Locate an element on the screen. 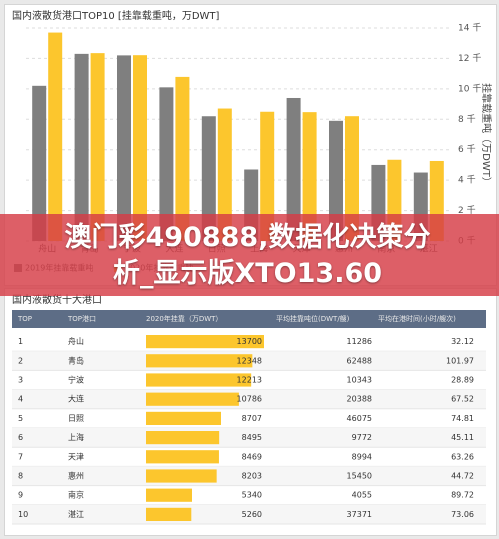  cell: 89.72 is located at coordinates (462, 495).